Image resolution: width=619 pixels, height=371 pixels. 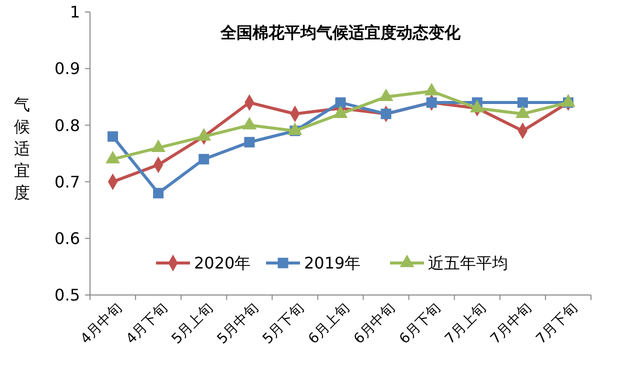 What do you see at coordinates (147, 324) in the screenshot?
I see `x-tick-label: 4月下旬` at bounding box center [147, 324].